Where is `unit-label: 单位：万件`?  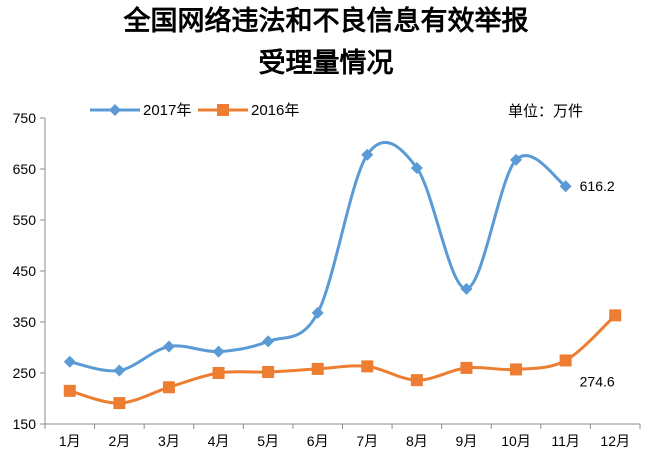
unit-label: 单位：万件 is located at coordinates (545, 111).